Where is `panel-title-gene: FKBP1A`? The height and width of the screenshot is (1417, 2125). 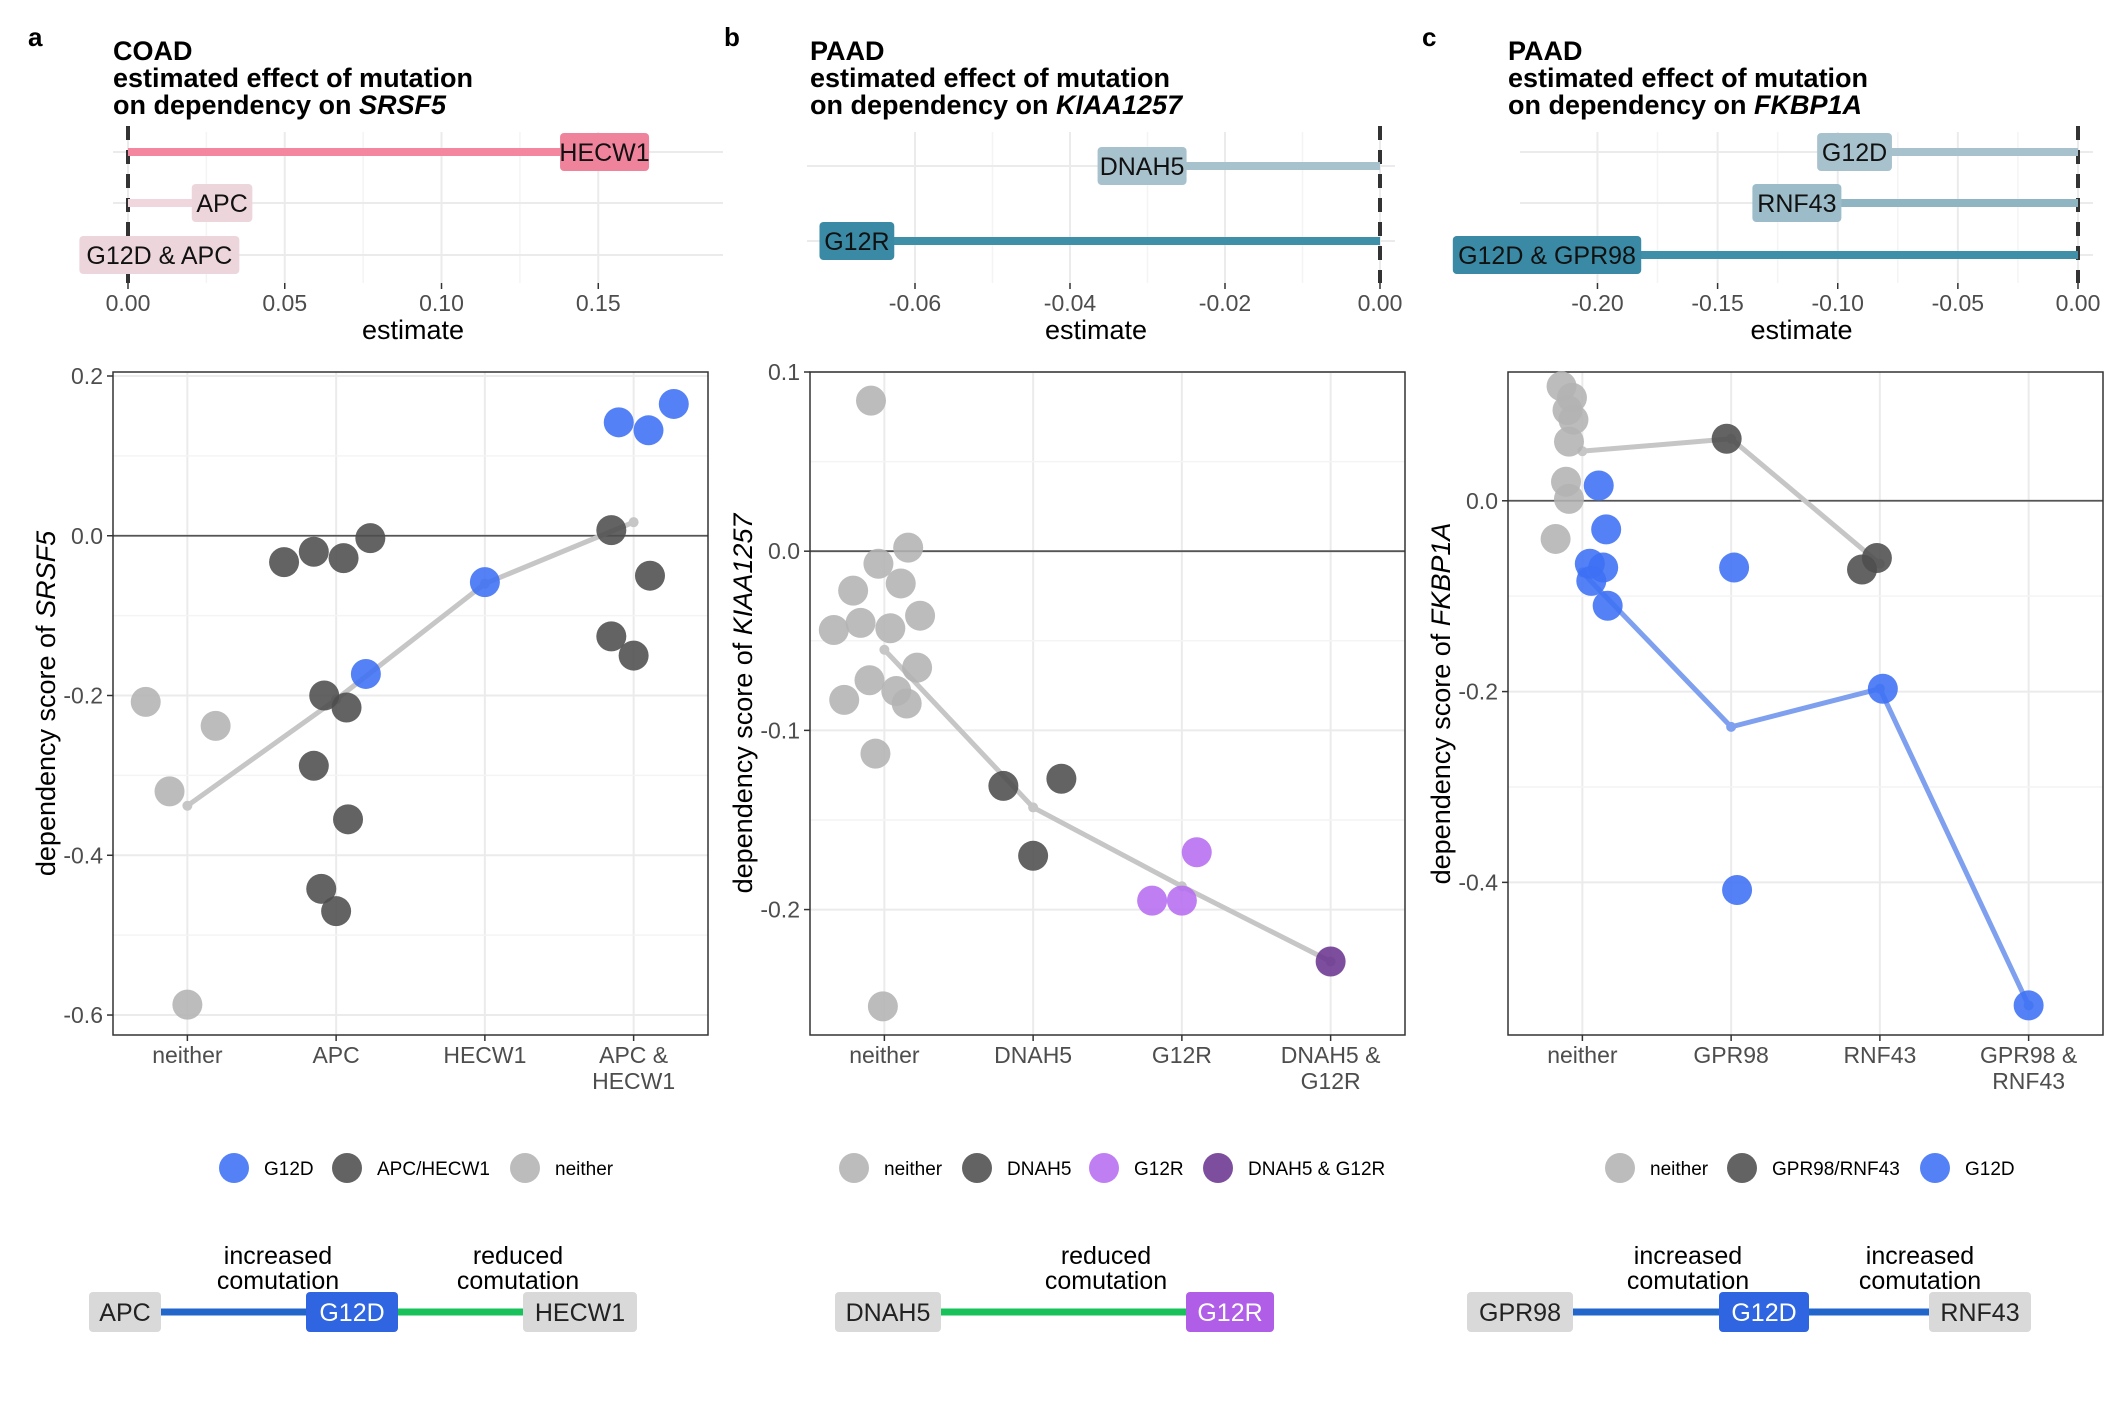
panel-title-gene: FKBP1A is located at coordinates (1808, 105).